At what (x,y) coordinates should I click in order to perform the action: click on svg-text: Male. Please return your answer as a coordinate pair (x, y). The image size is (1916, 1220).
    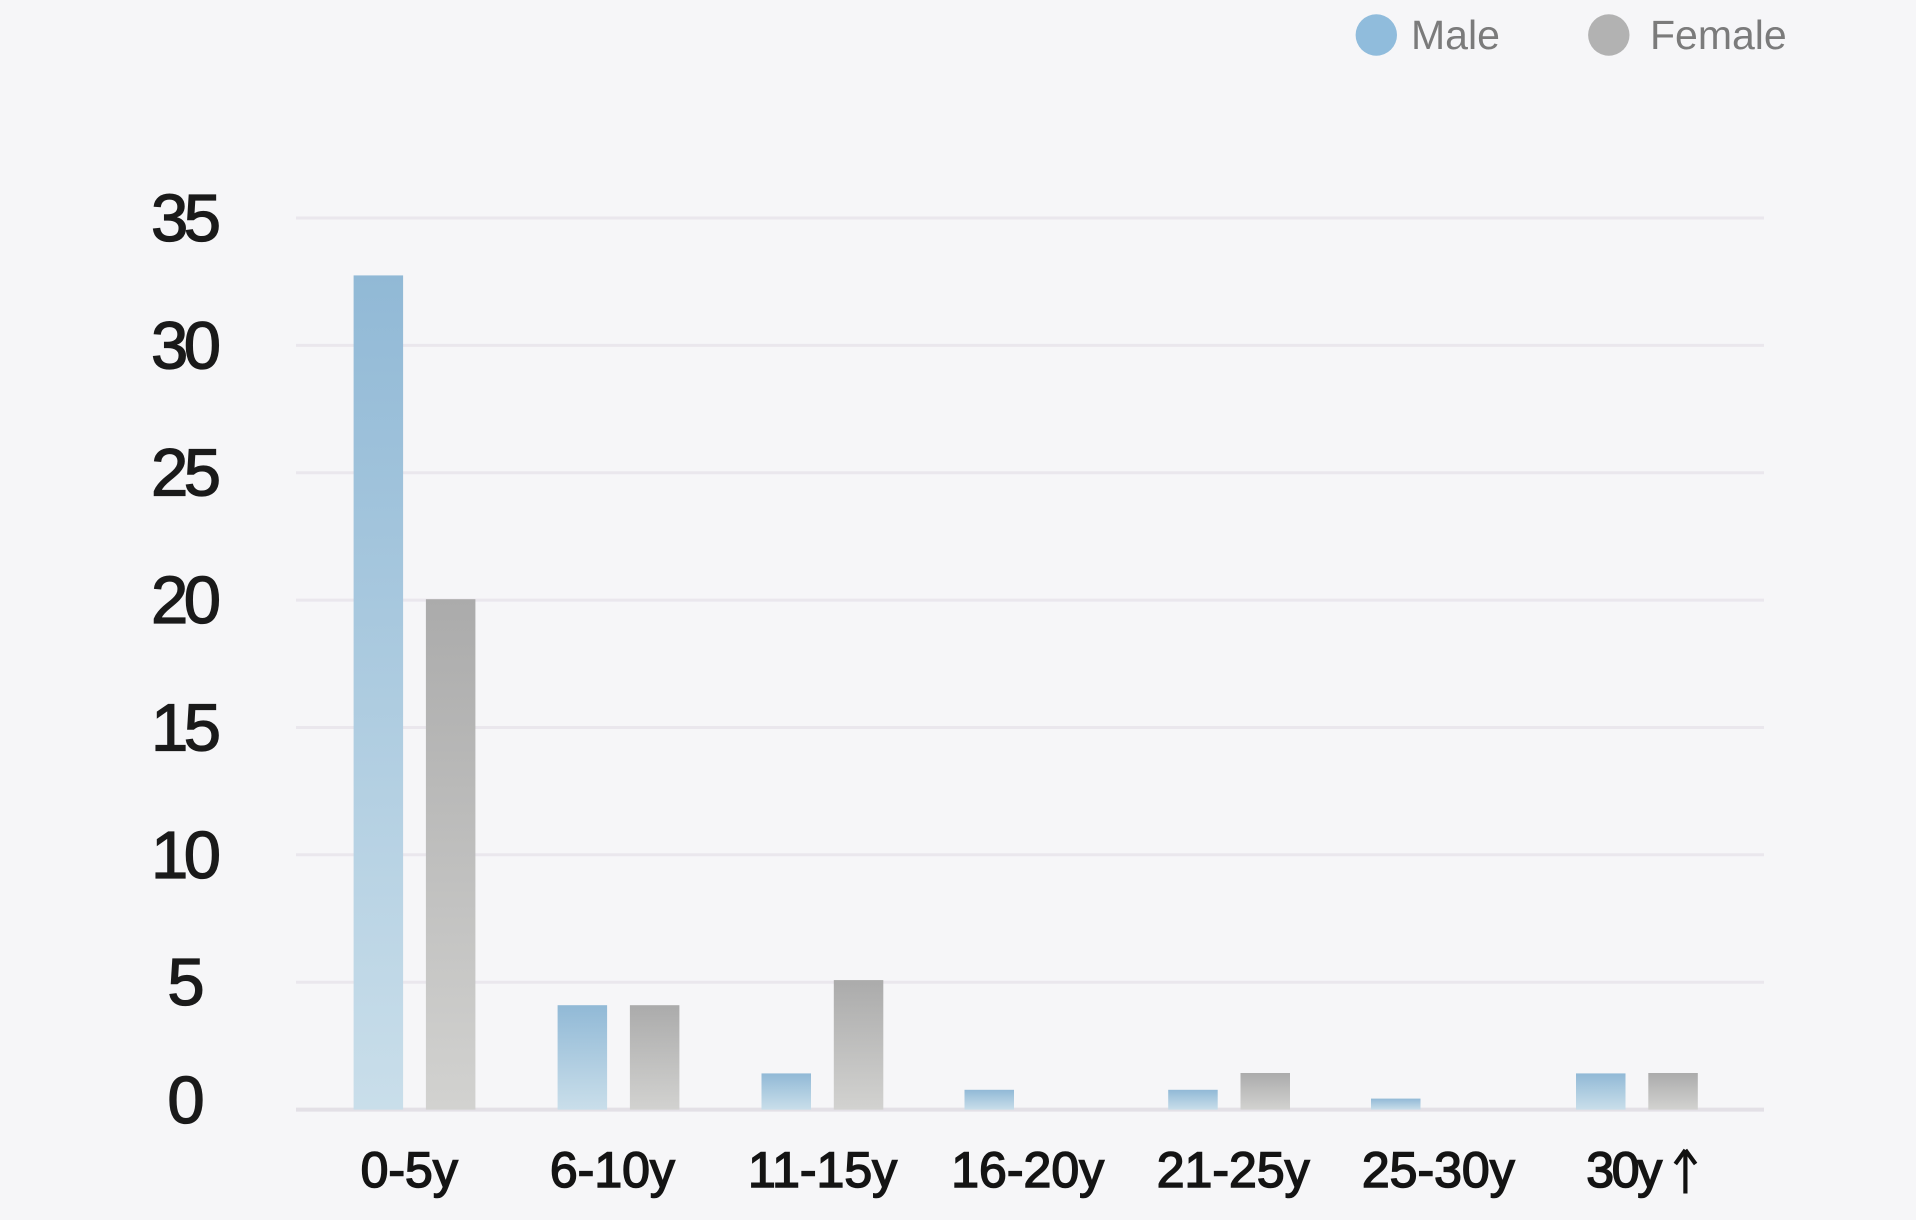
    Looking at the image, I should click on (1455, 35).